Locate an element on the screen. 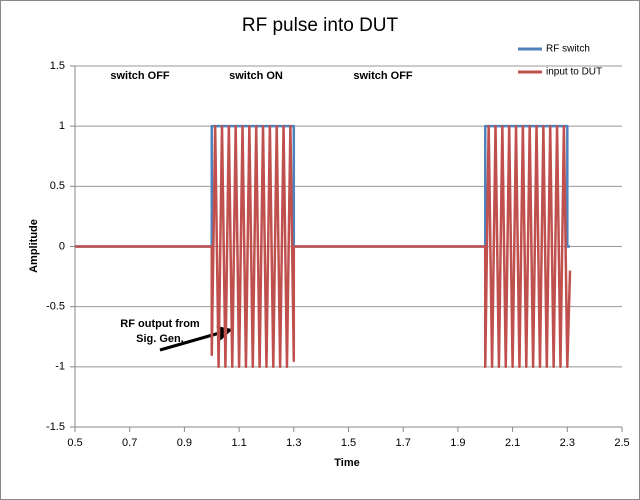 This screenshot has height=500, width=640. x-tick-label: 1.7 is located at coordinates (403, 443).